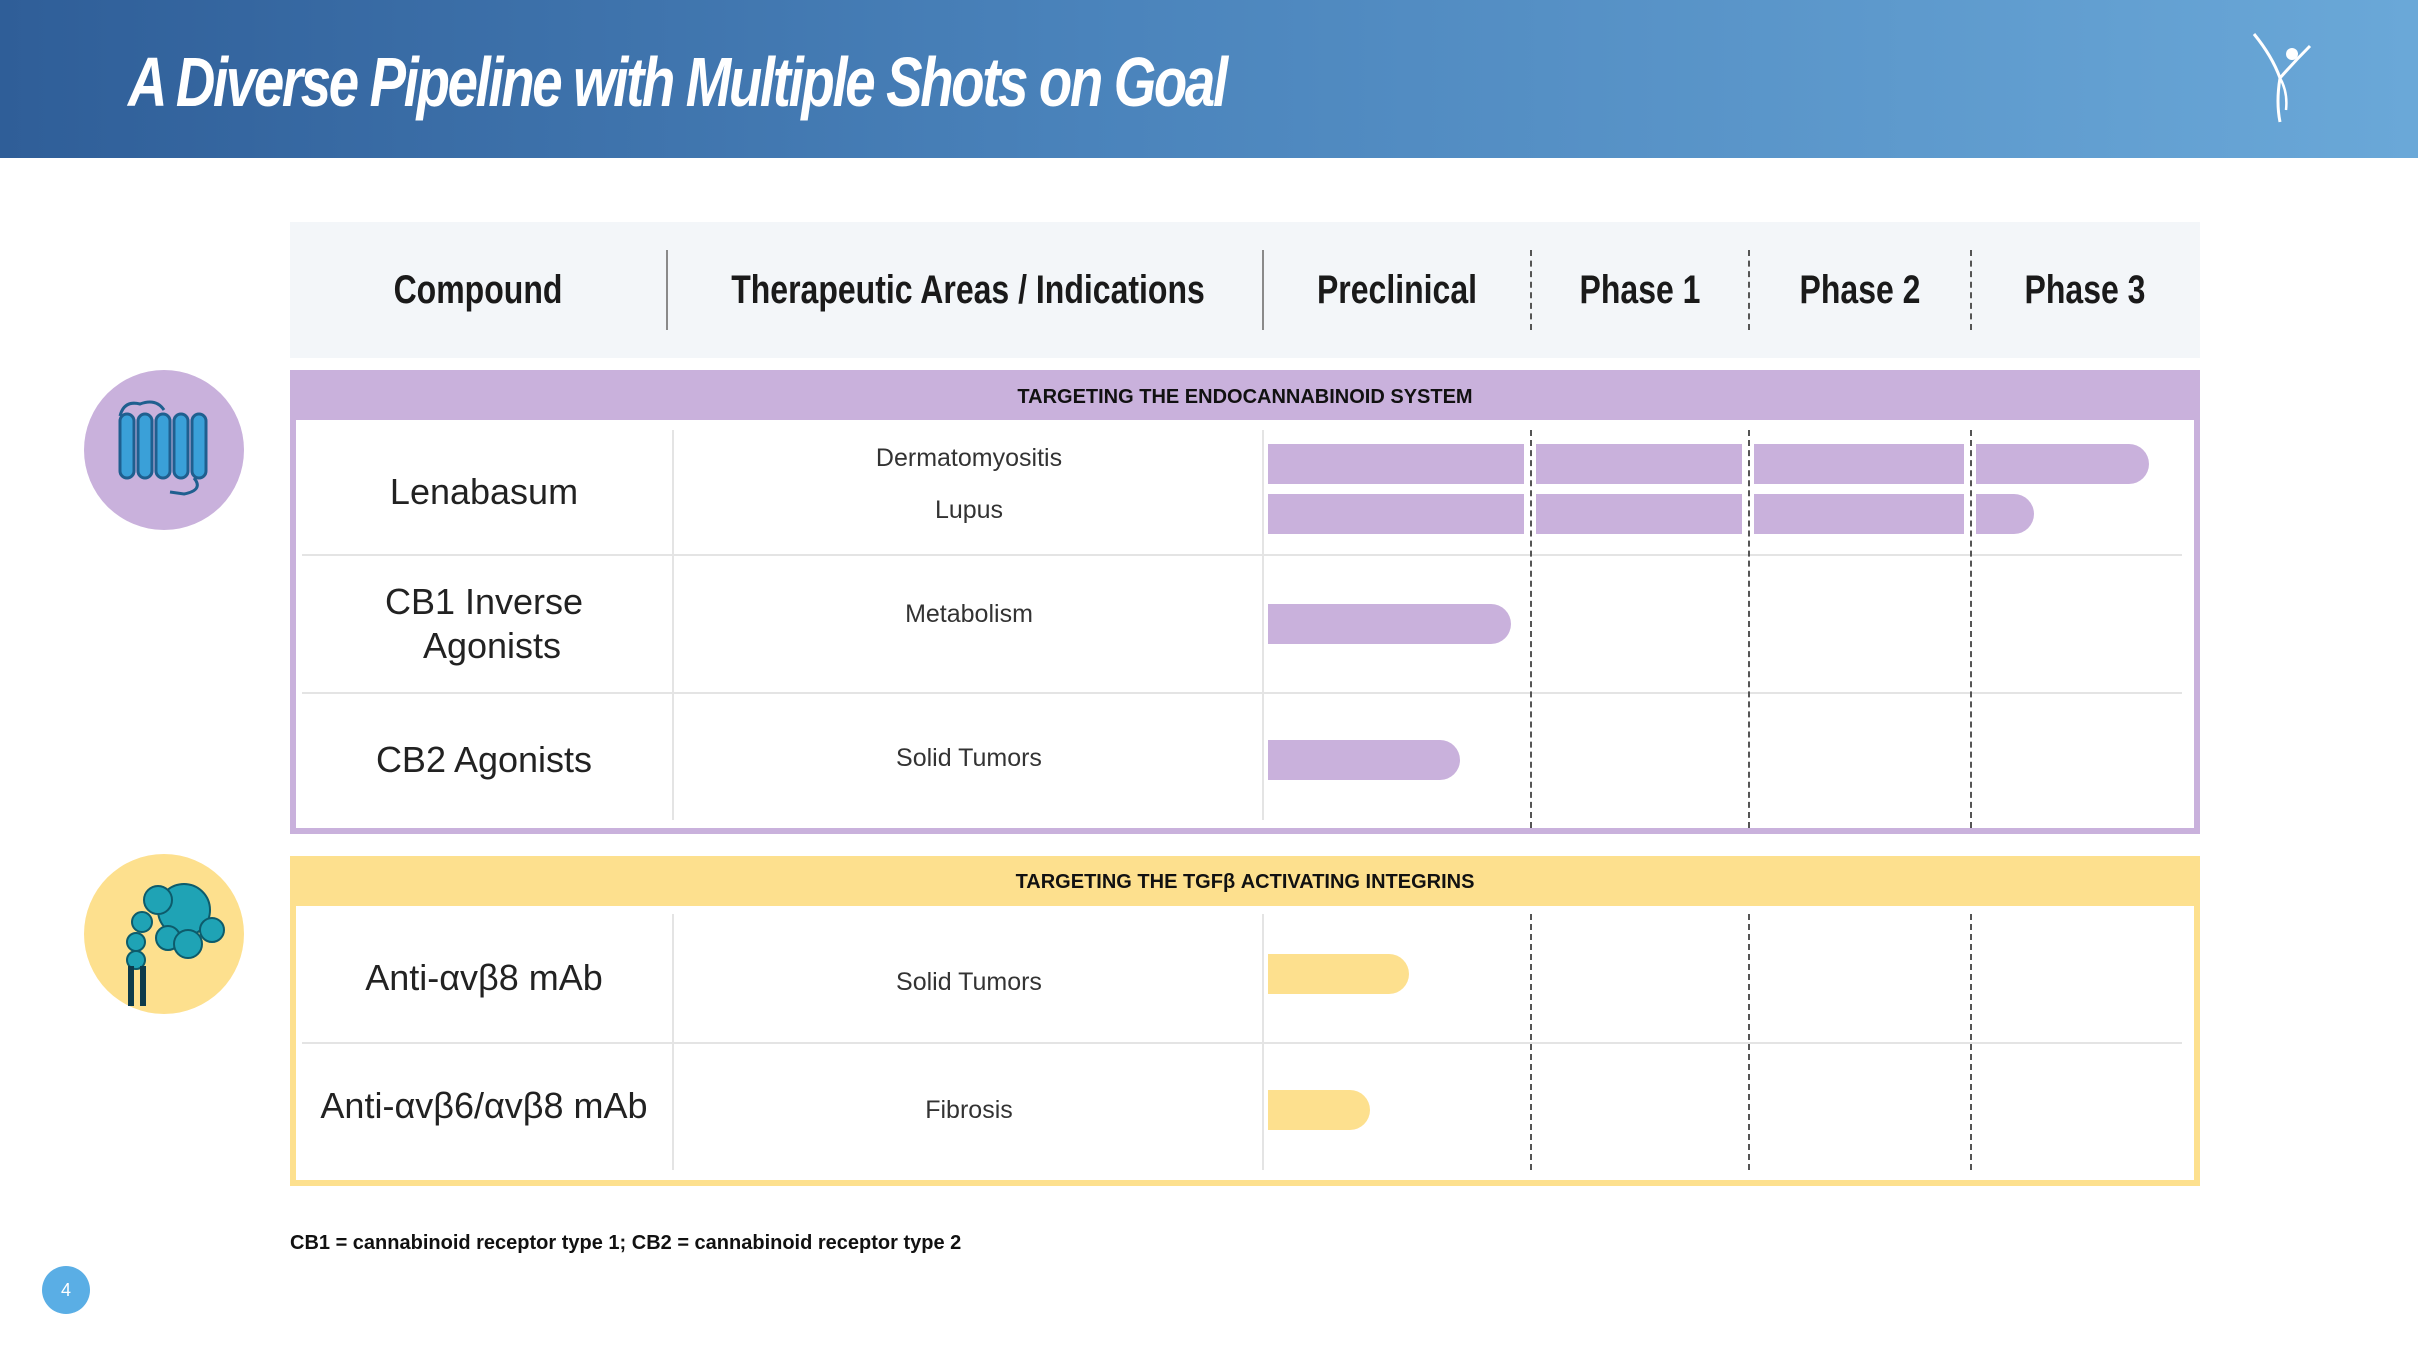  I want to click on receptor-icon, so click(164, 450).